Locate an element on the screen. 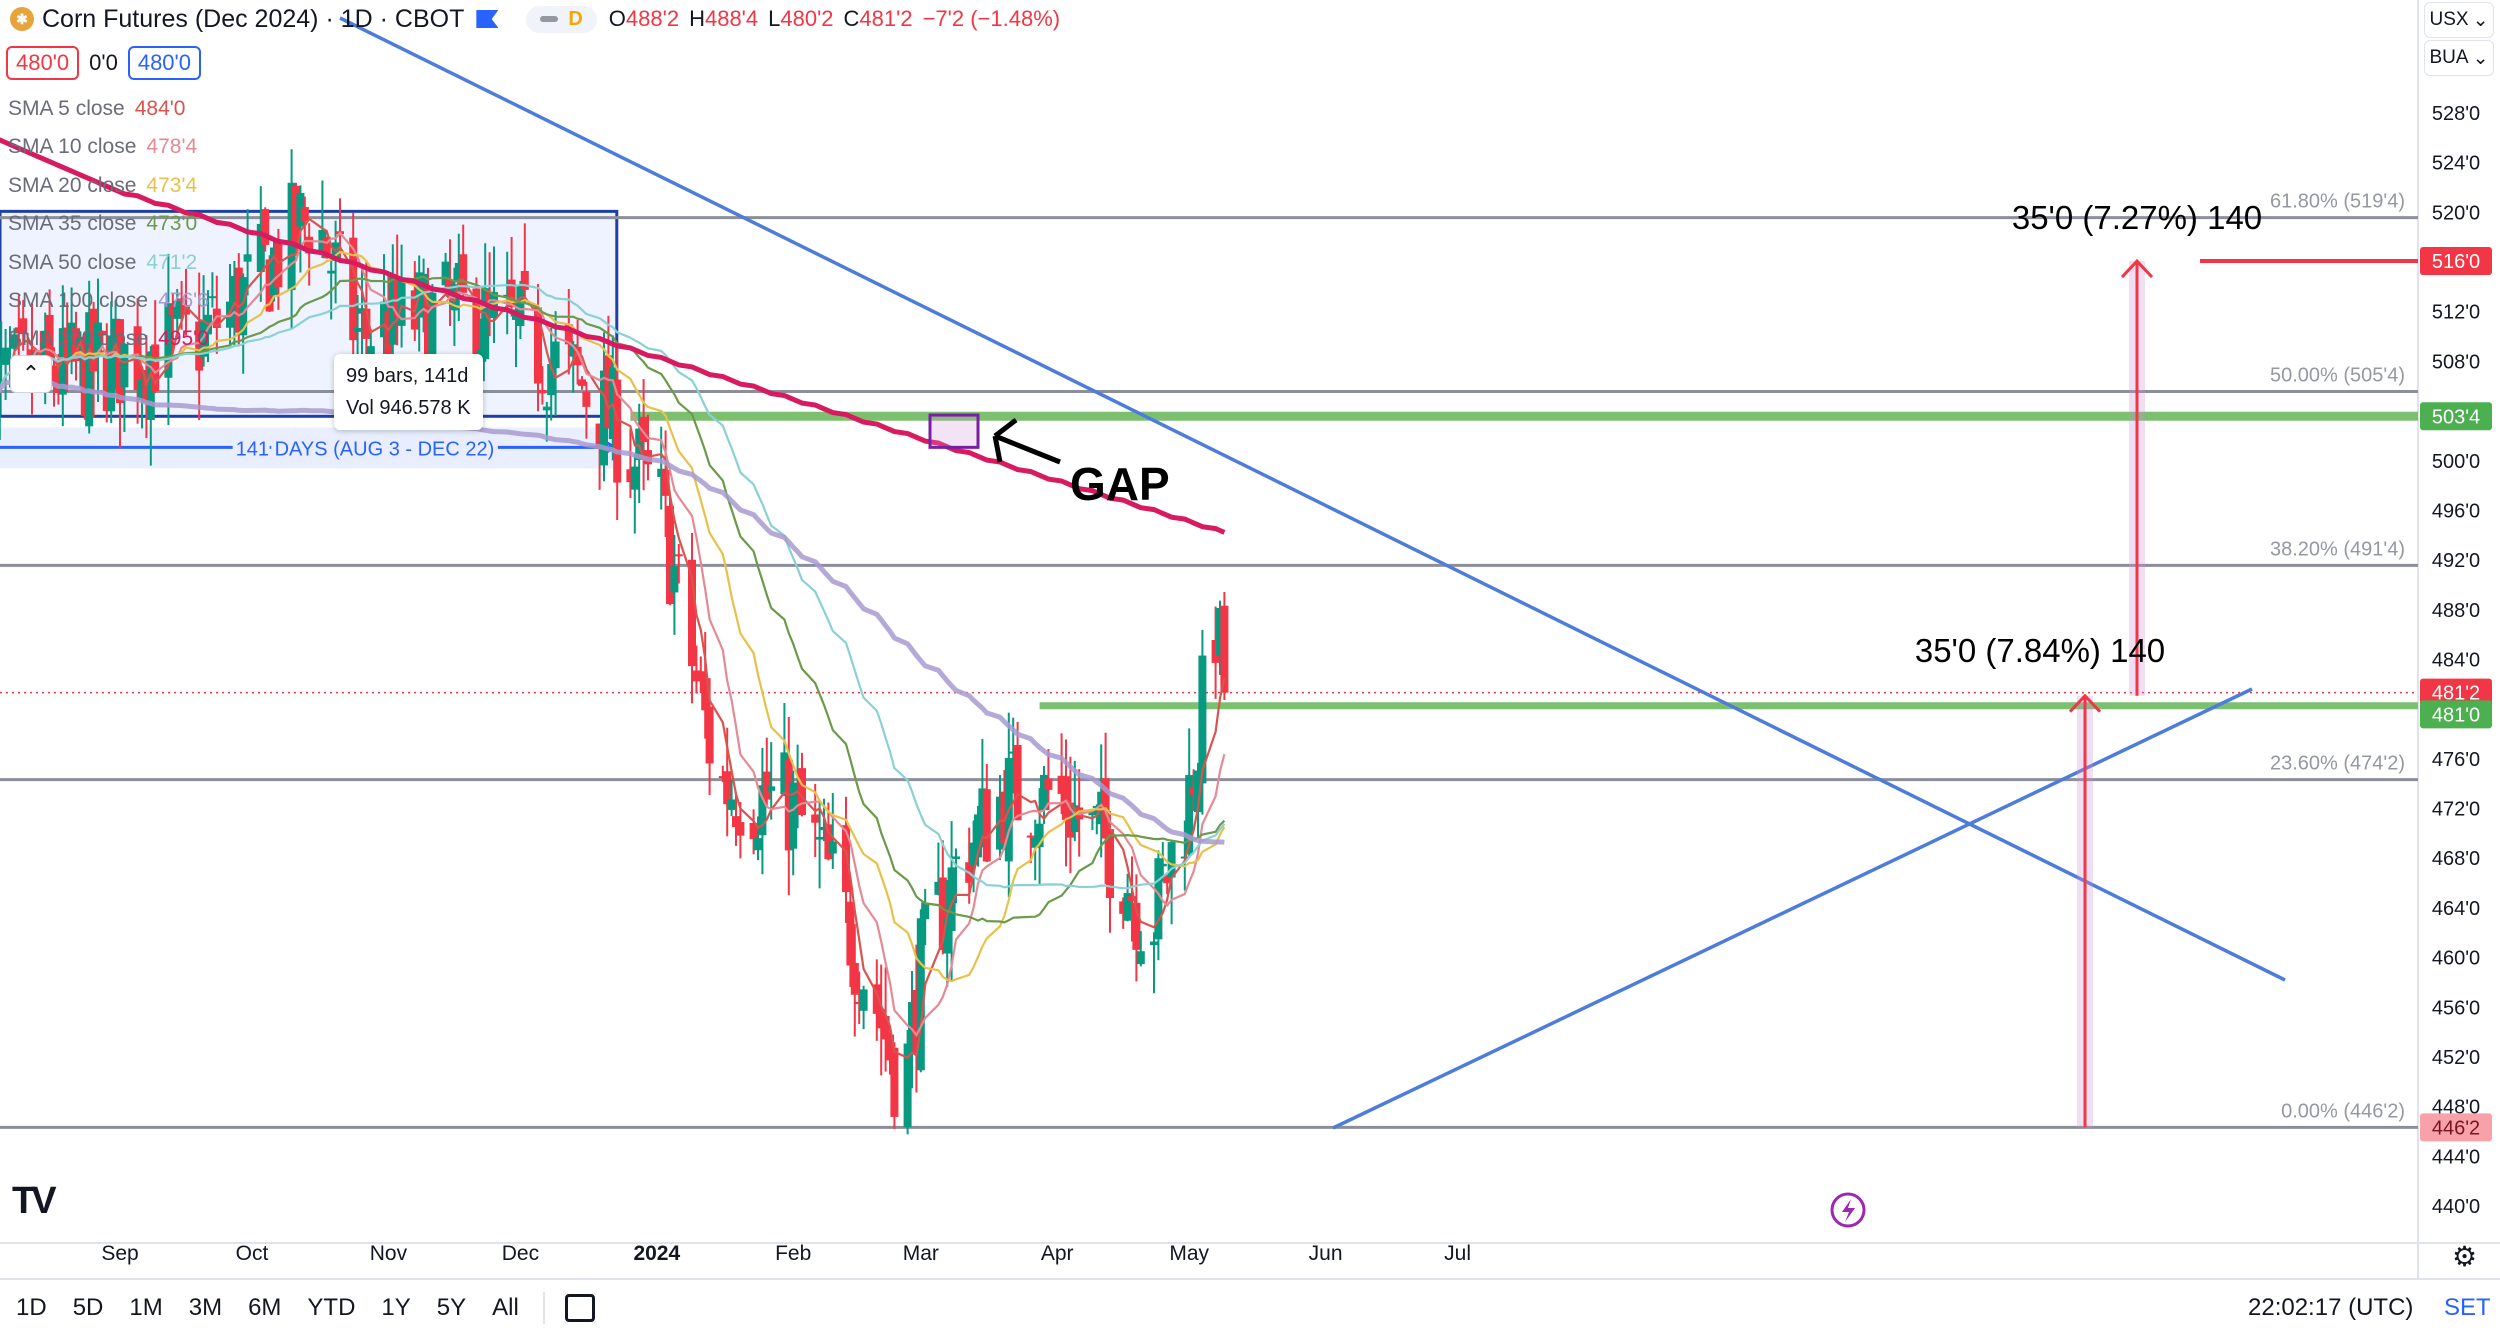 The width and height of the screenshot is (2500, 1335). symbol-title: Corn Futures (Dec 2024) · 1D · CBOT is located at coordinates (253, 18).